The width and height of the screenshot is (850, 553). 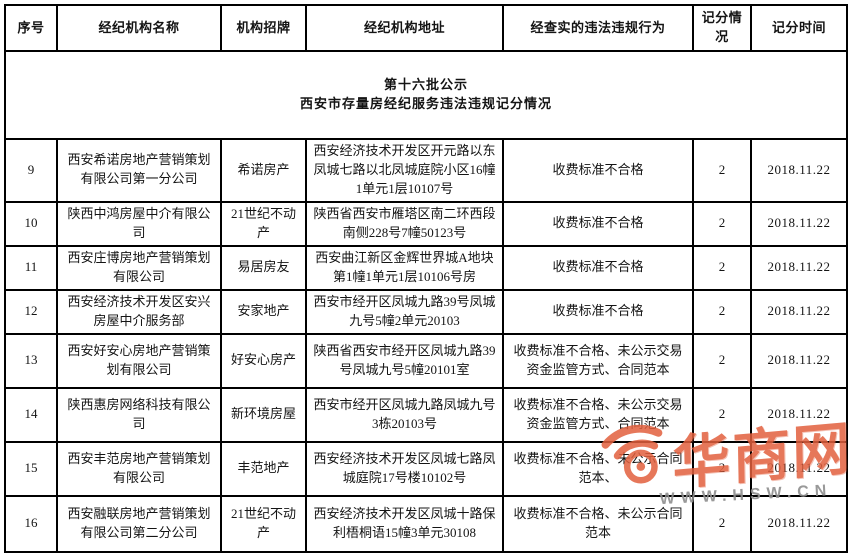 What do you see at coordinates (404, 223) in the screenshot?
I see `cell-address: 陕西省西安市雁塔区南二环西段南侧228号7幢50123号` at bounding box center [404, 223].